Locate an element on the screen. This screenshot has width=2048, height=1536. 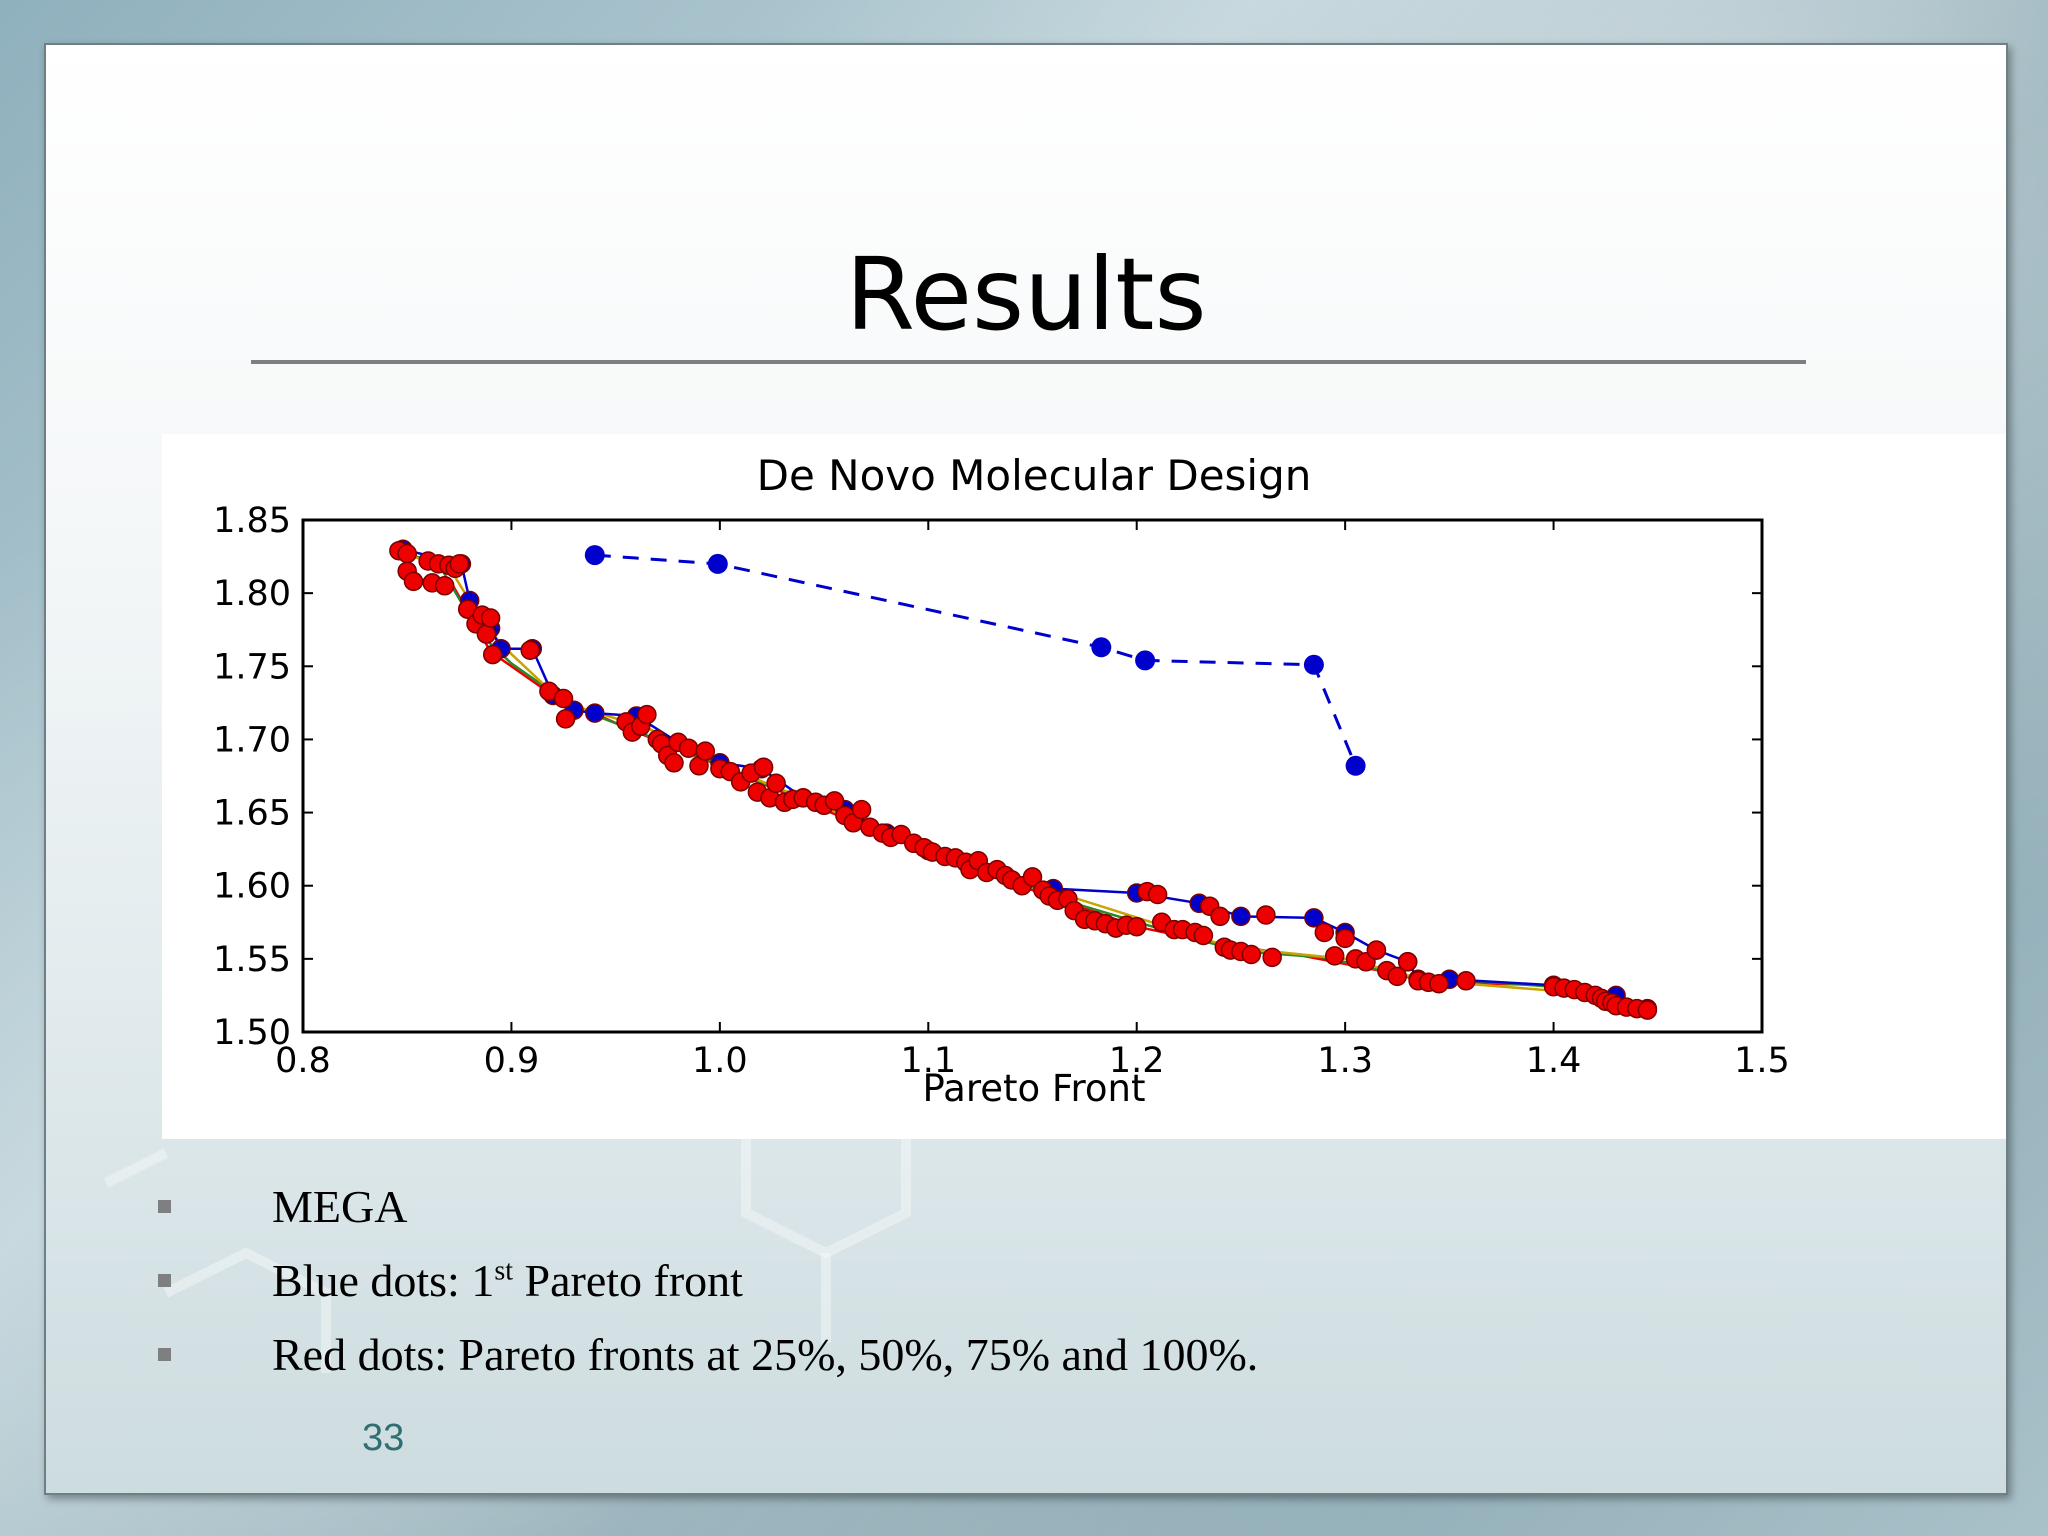
x-tick-label: 1.5 is located at coordinates (1762, 1061).